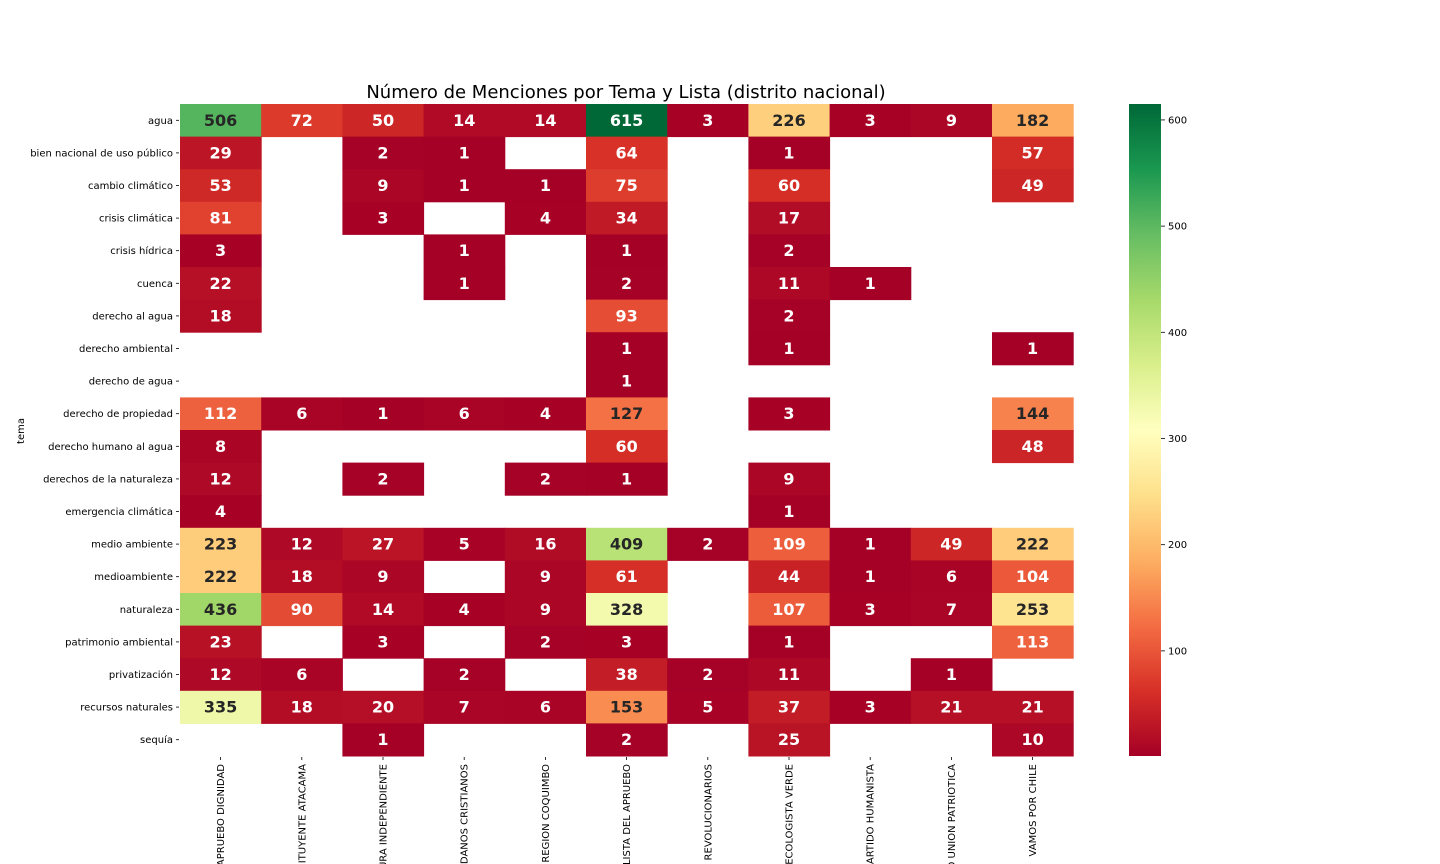  What do you see at coordinates (1033, 810) in the screenshot?
I see `column-label: VAMOS POR CHILE` at bounding box center [1033, 810].